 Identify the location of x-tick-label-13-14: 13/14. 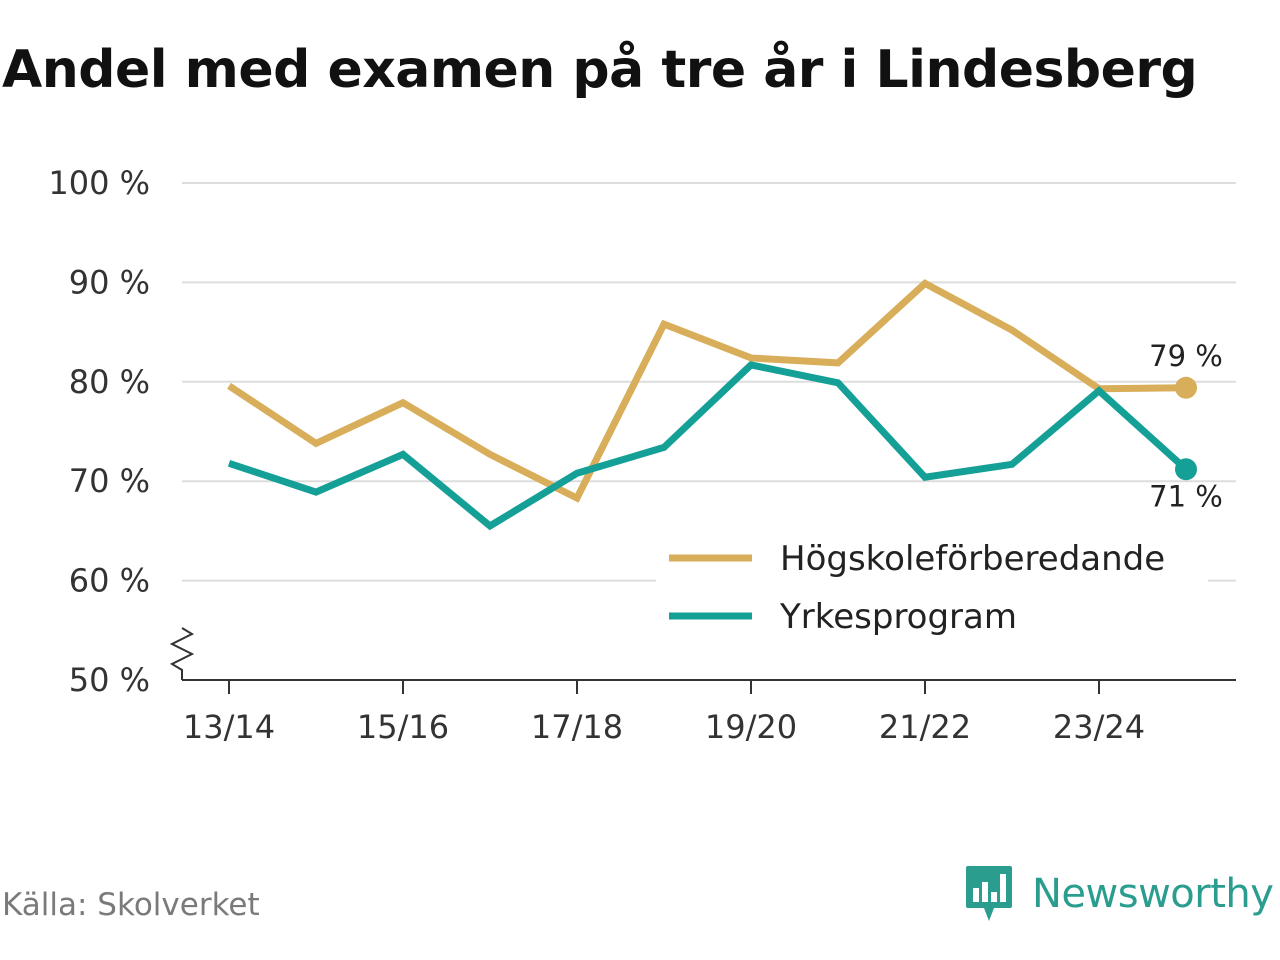
(229, 727).